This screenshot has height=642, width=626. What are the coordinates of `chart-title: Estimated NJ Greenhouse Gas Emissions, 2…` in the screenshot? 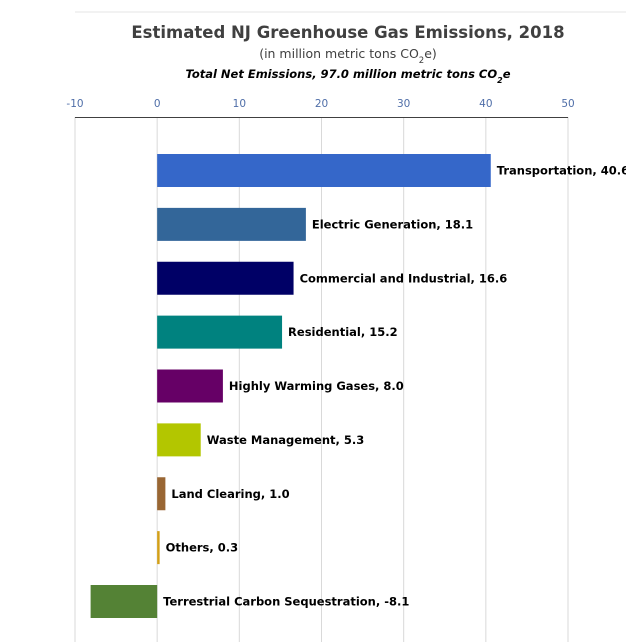 It's located at (347, 32).